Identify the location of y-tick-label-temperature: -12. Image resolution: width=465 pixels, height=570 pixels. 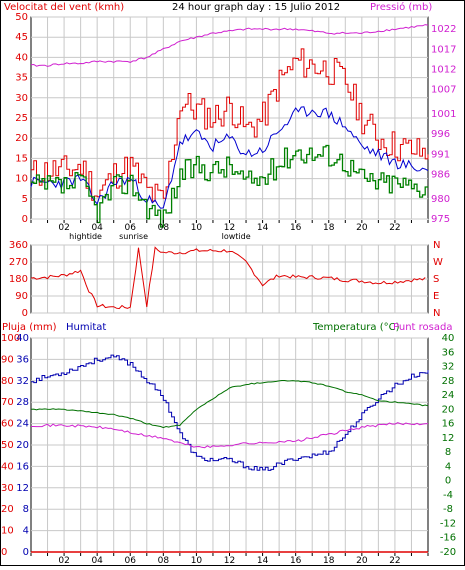
(448, 523).